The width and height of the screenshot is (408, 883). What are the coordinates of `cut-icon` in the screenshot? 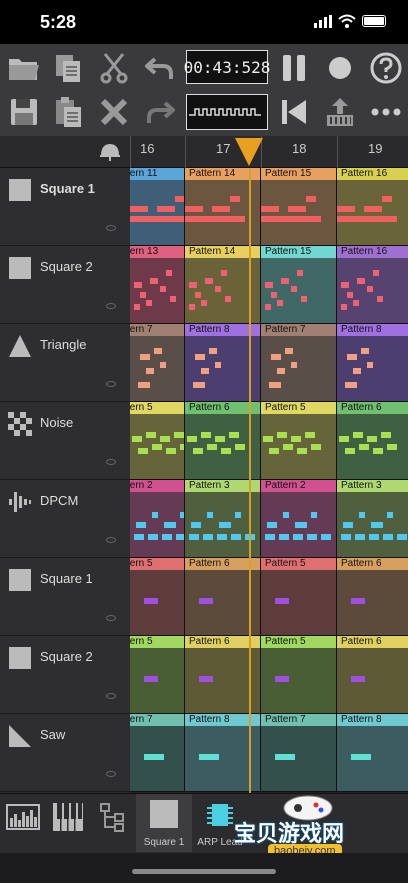 It's located at (114, 68).